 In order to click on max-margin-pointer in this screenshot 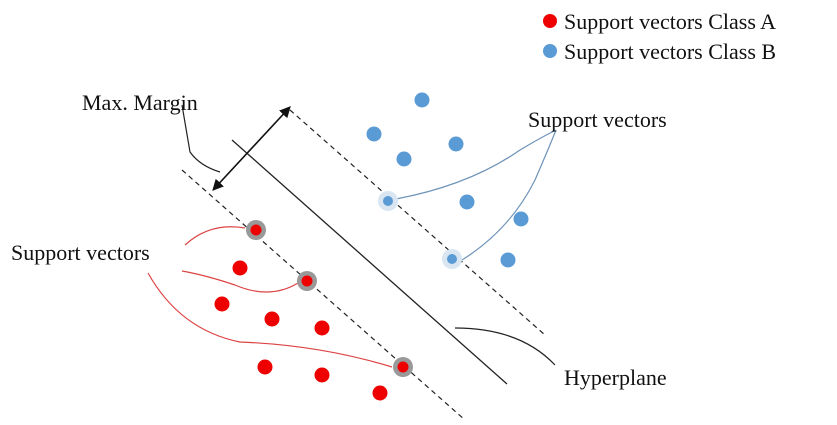, I will do `click(201, 138)`.